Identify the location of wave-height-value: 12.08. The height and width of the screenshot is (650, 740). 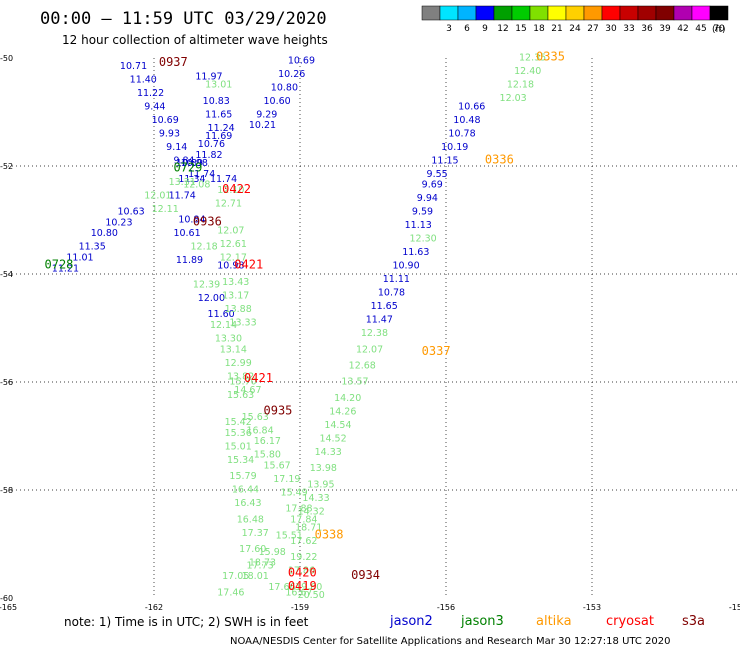
(196, 185).